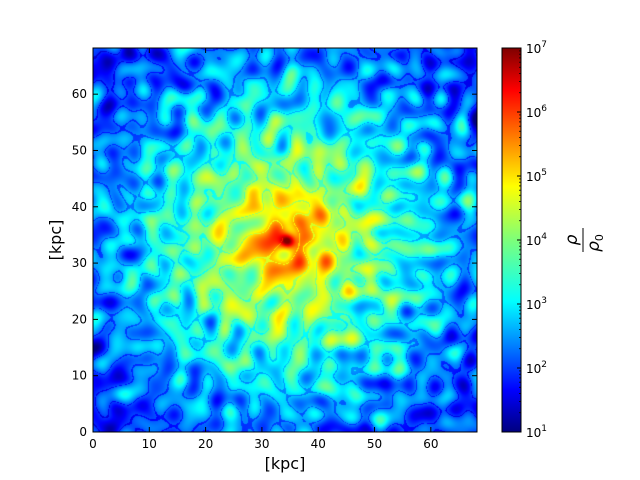 The width and height of the screenshot is (640, 480). What do you see at coordinates (536, 240) in the screenshot?
I see `colorbar-tick-label: 10⁴` at bounding box center [536, 240].